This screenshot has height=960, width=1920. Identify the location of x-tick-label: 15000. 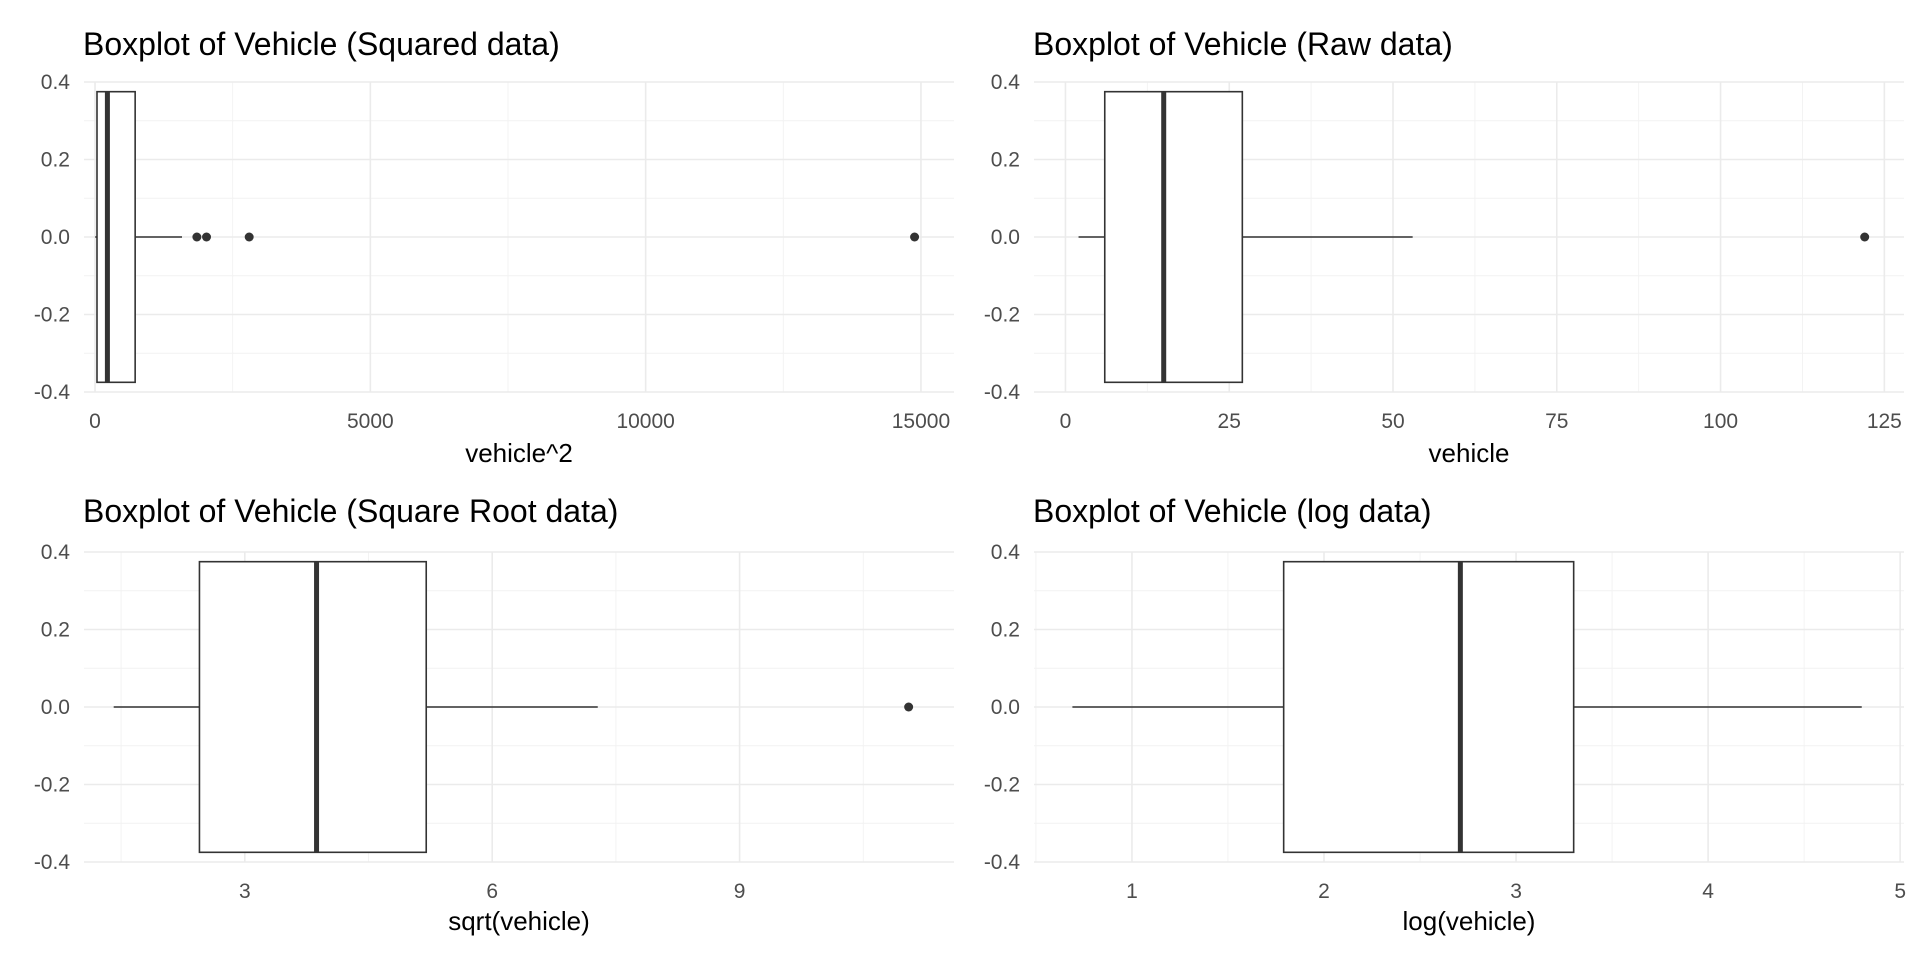
(921, 421).